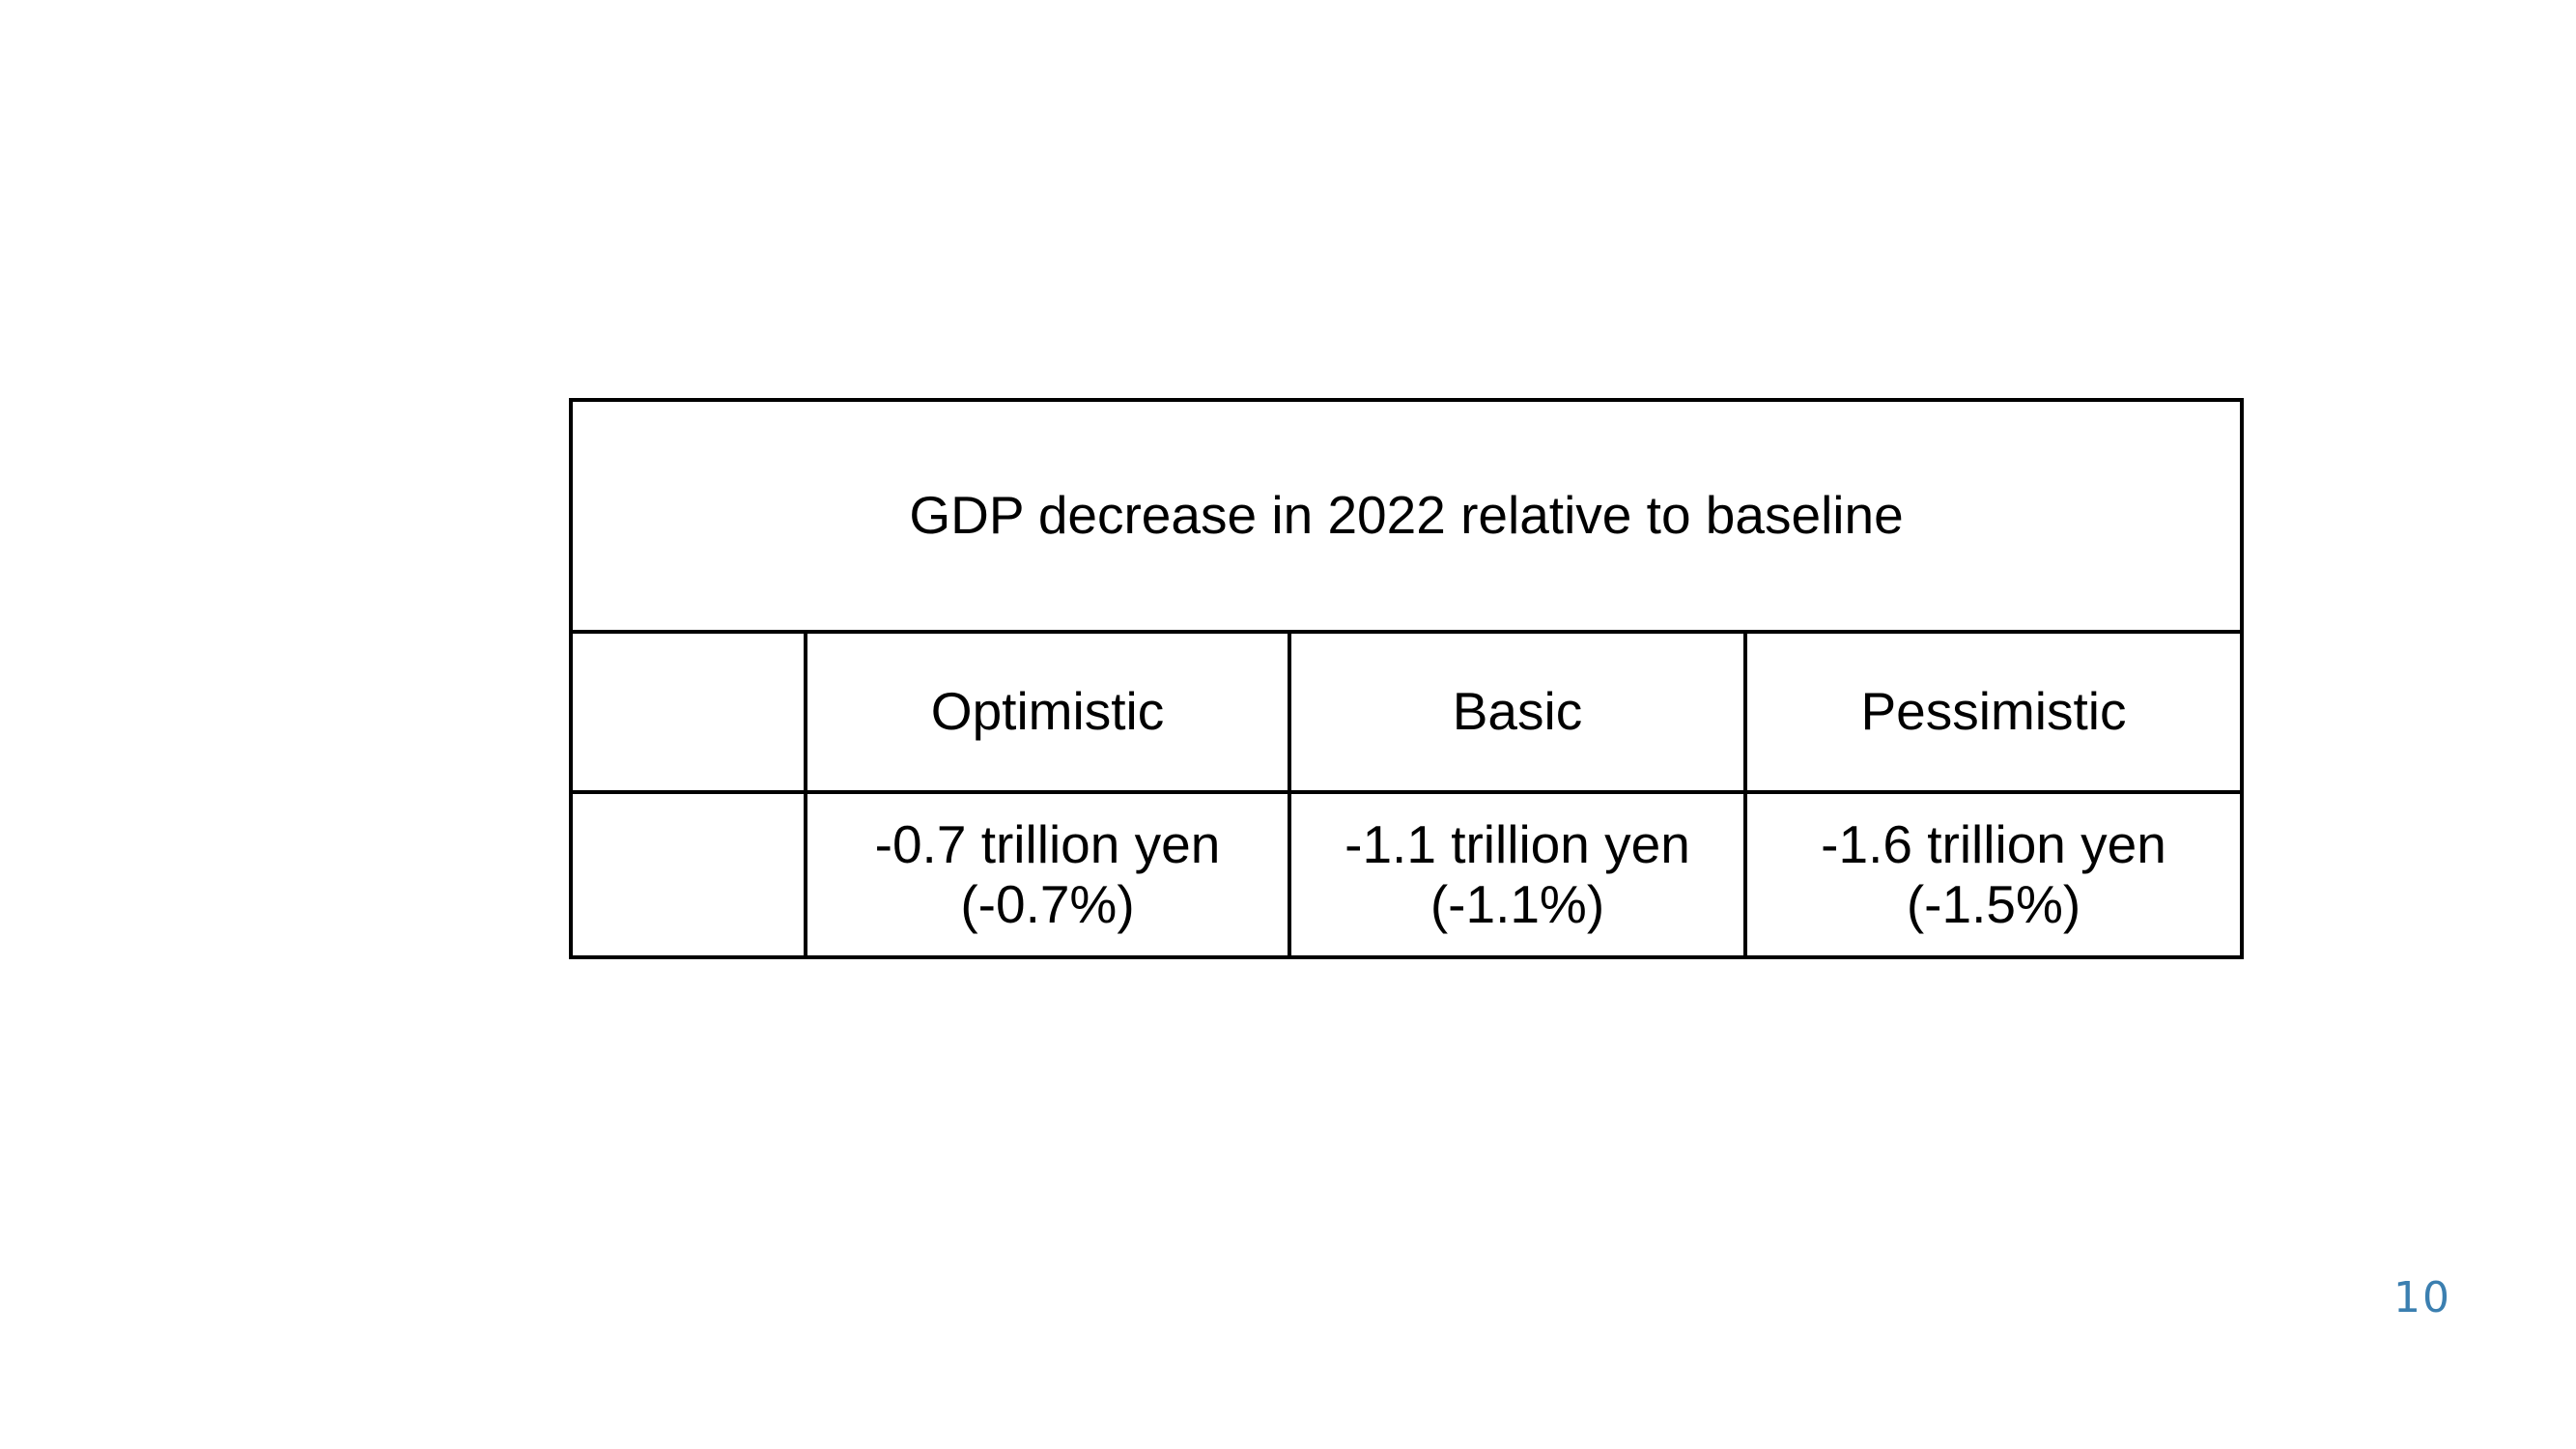 This screenshot has width=2576, height=1449. What do you see at coordinates (1517, 903) in the screenshot?
I see `value-basic-percent: (-1.1%)` at bounding box center [1517, 903].